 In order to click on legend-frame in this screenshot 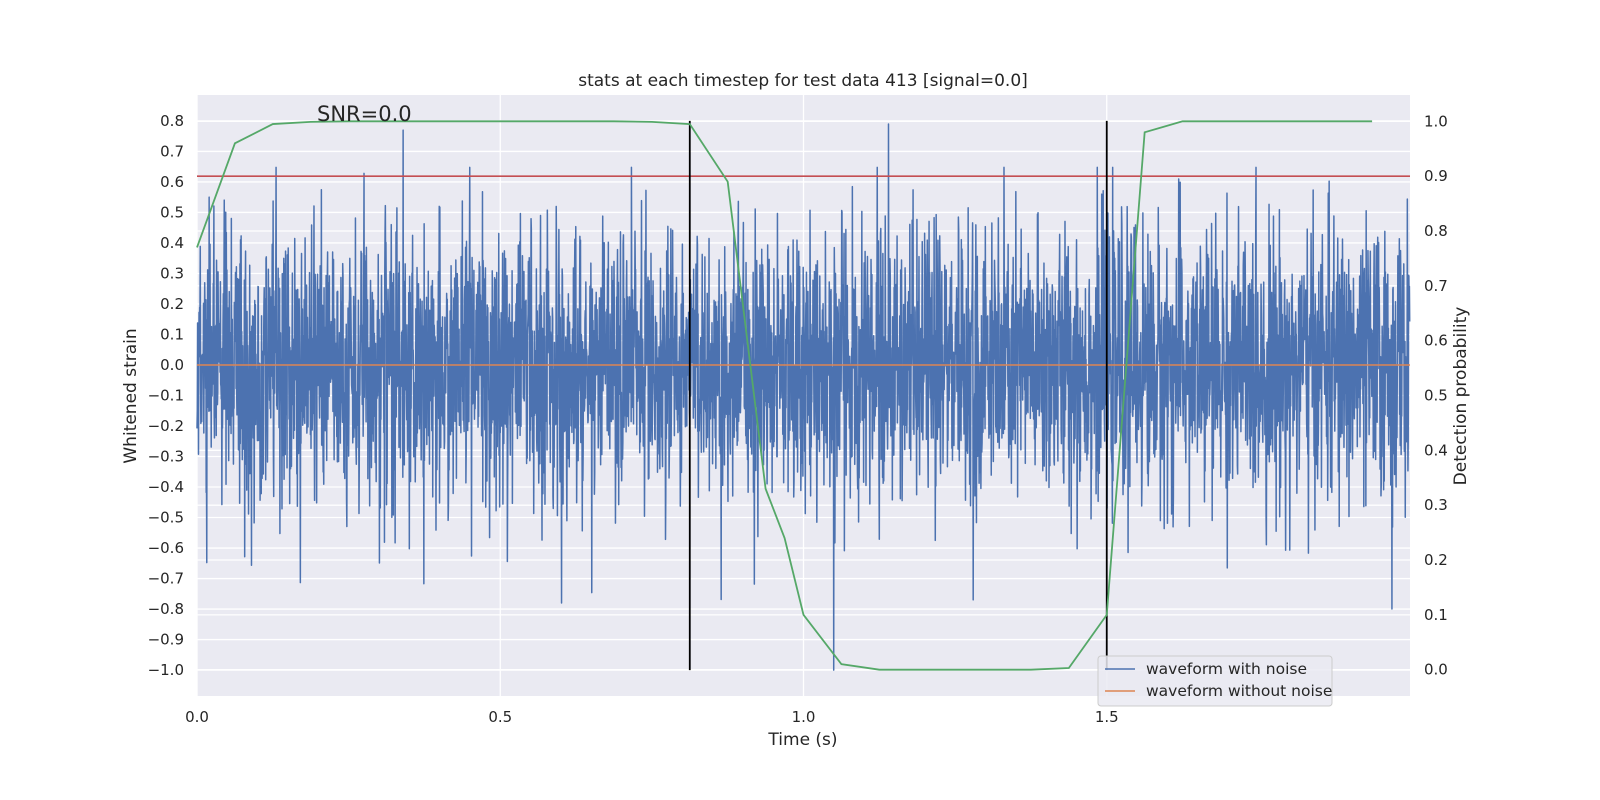, I will do `click(1215, 681)`.